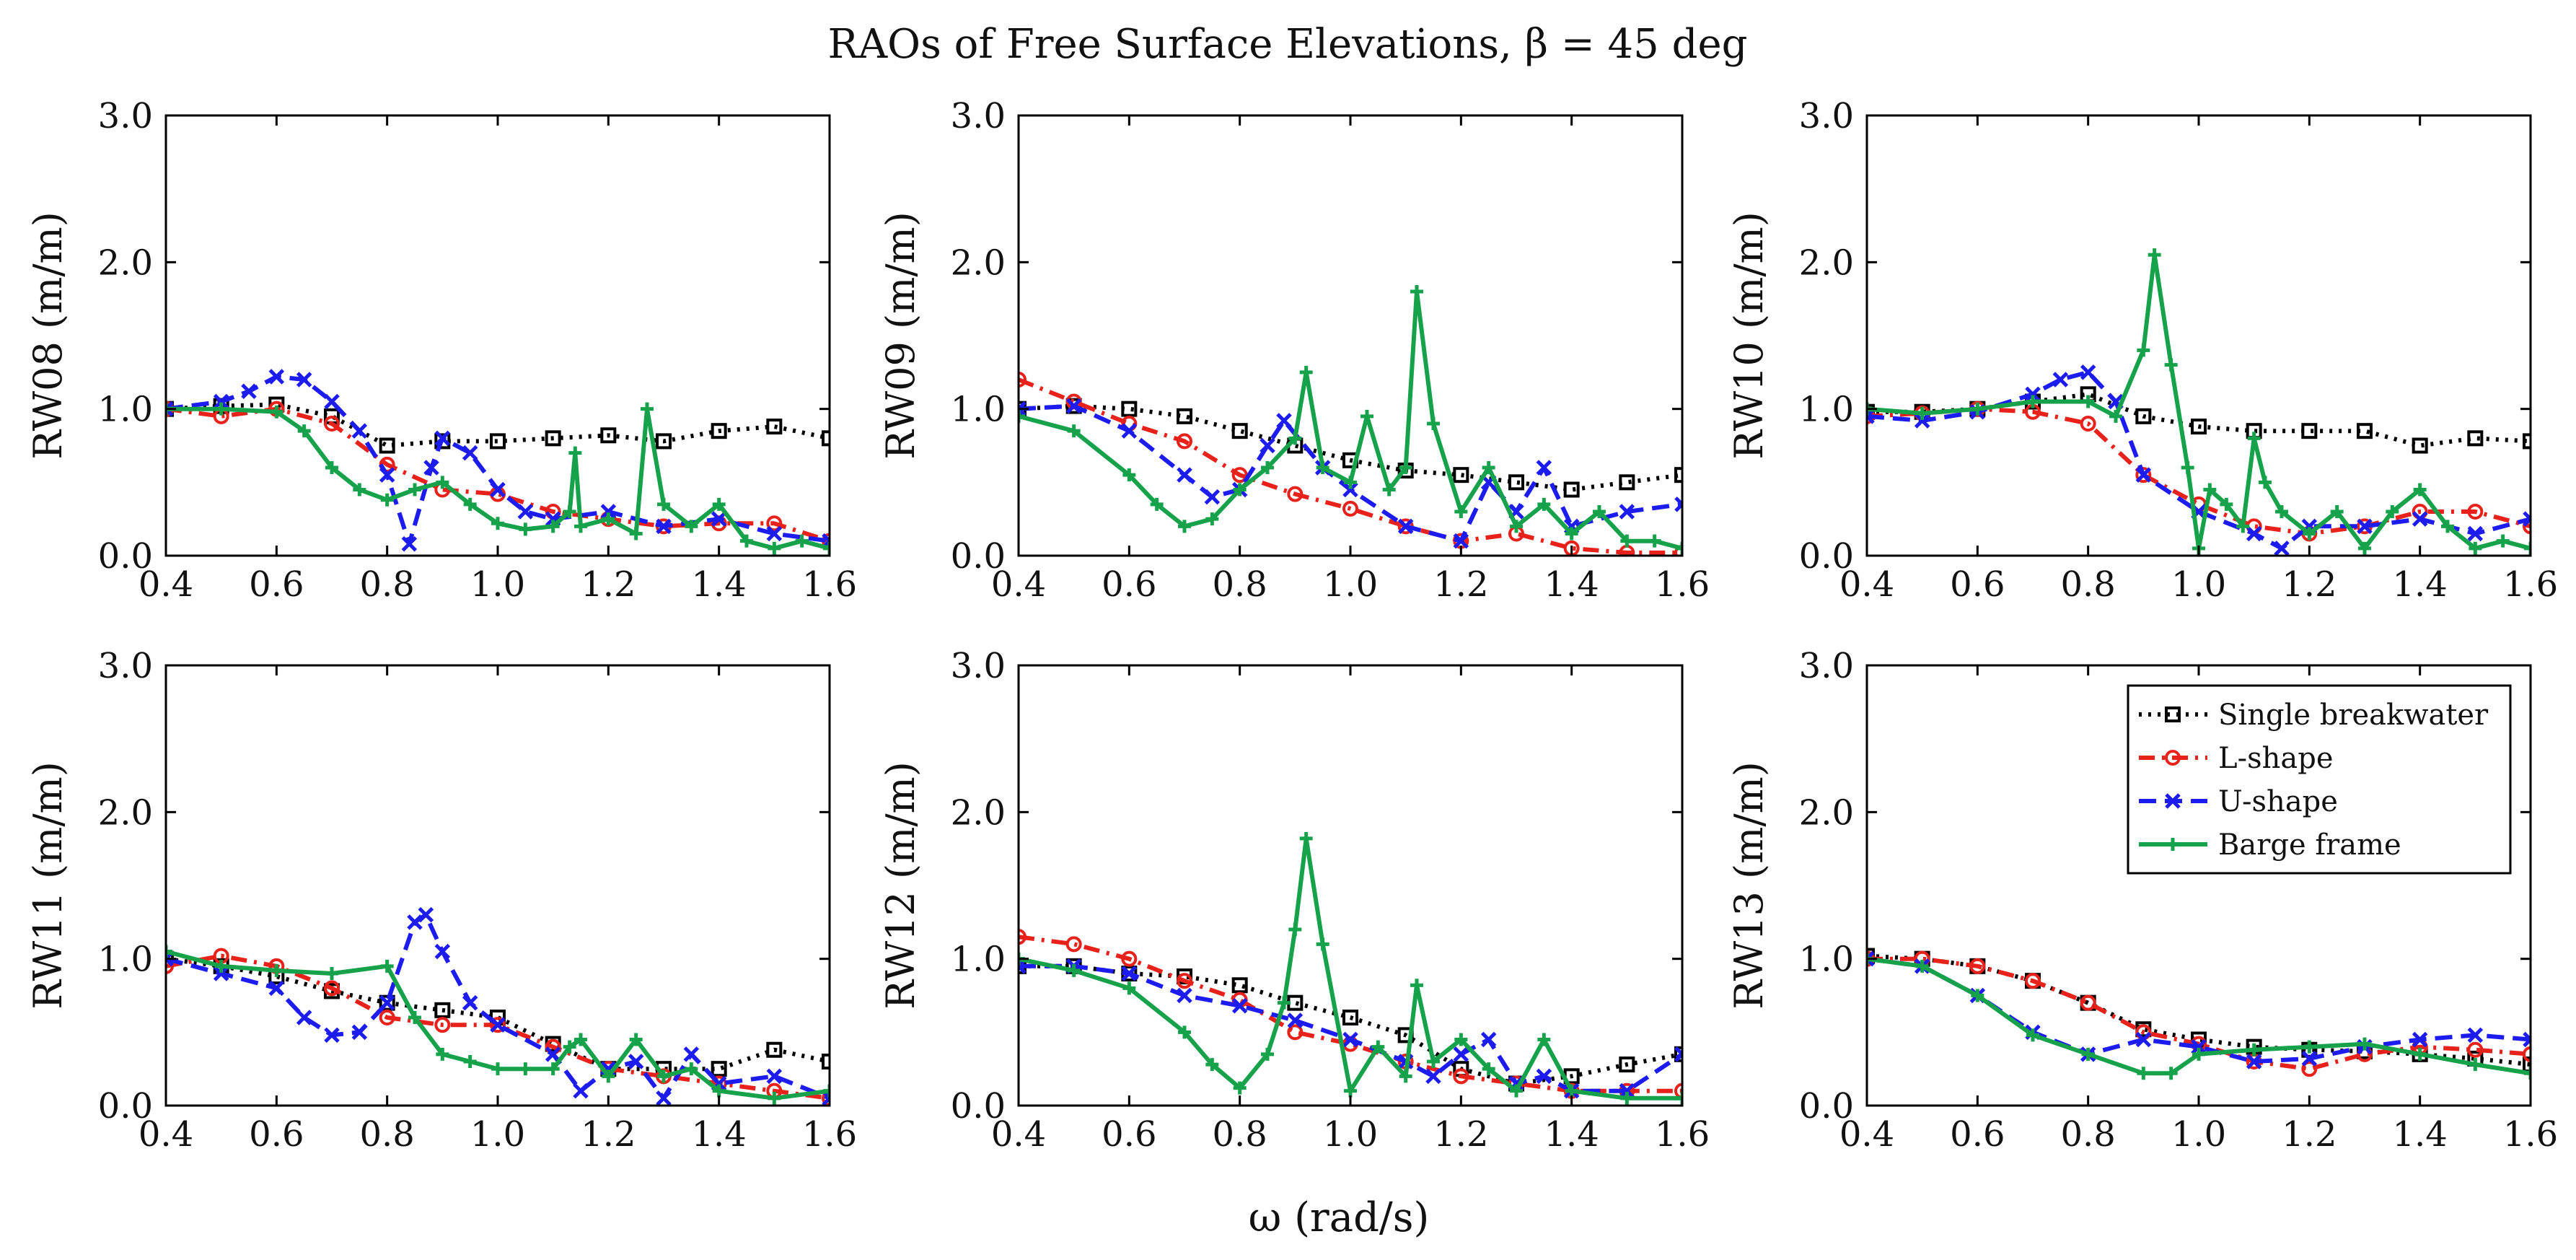 The width and height of the screenshot is (2576, 1260). I want to click on x-tick-label: 1.6, so click(829, 1134).